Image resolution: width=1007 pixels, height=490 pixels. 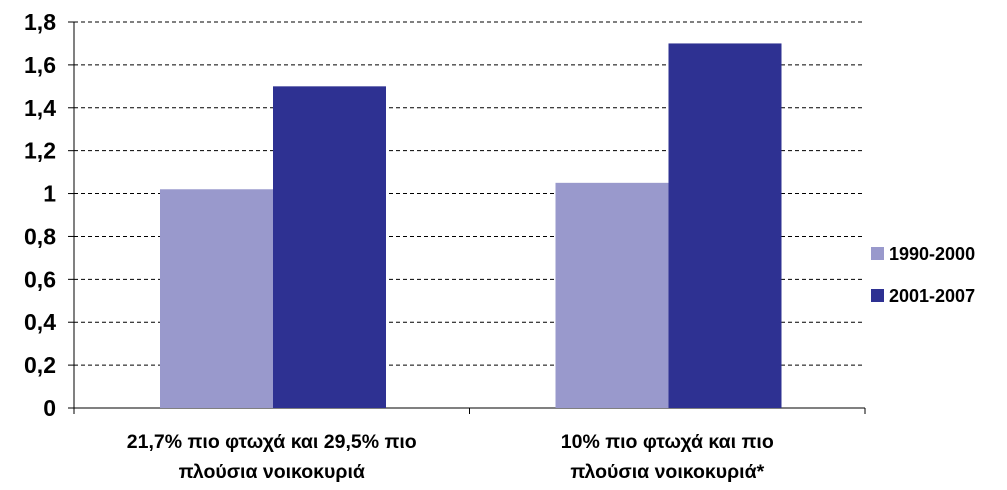 What do you see at coordinates (40, 236) in the screenshot?
I see `y-tick-label: 0,8` at bounding box center [40, 236].